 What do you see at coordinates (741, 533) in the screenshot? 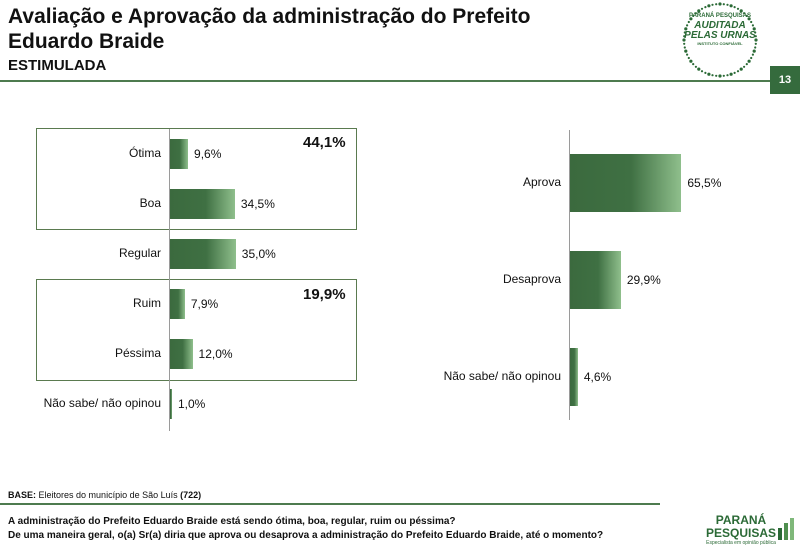
I see `brand-name-line2: PESQUISAS` at bounding box center [741, 533].